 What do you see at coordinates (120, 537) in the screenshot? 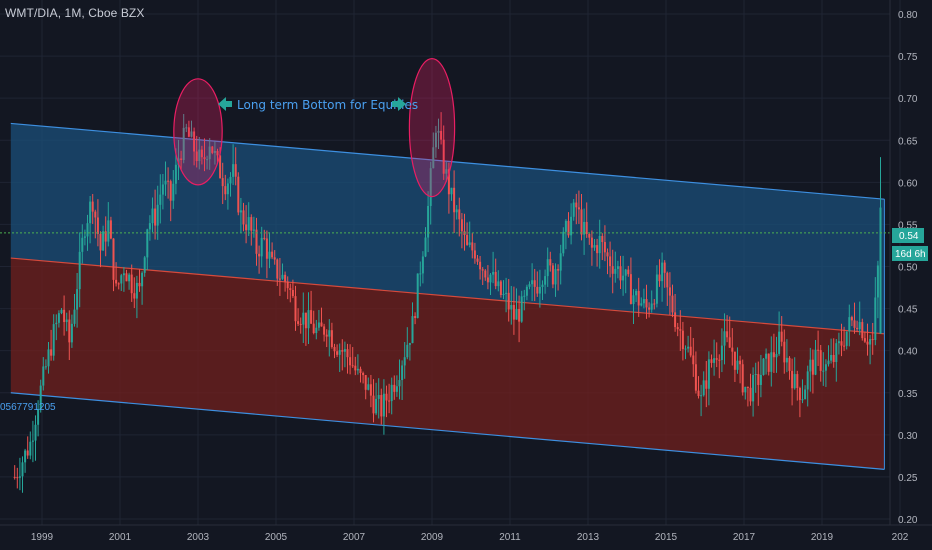
I see `x-tick-label: 2001` at bounding box center [120, 537].